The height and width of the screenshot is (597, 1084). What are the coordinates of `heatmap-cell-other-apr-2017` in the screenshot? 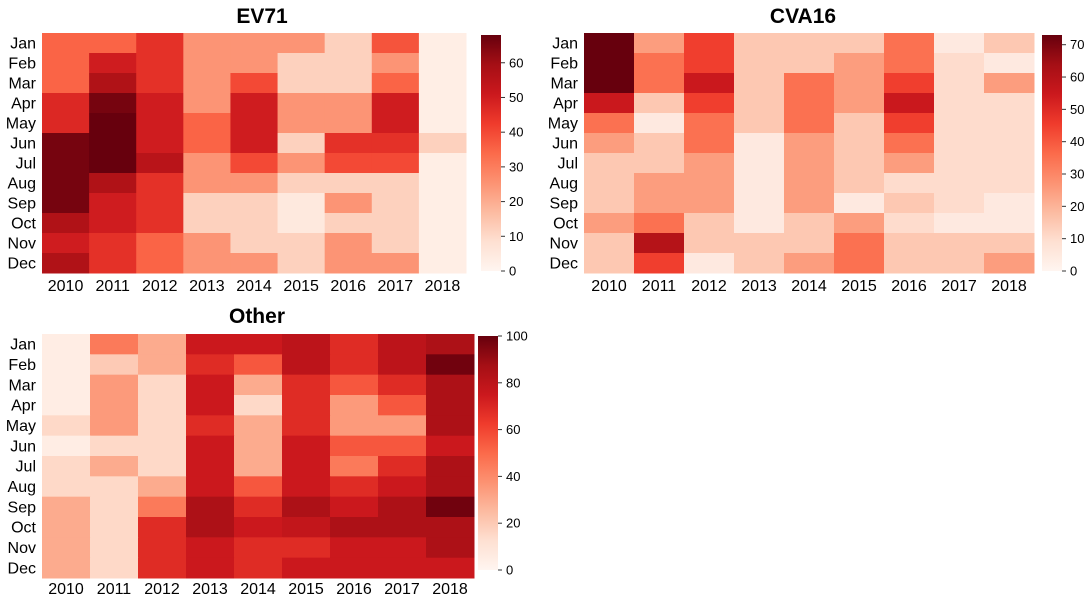 It's located at (402, 405).